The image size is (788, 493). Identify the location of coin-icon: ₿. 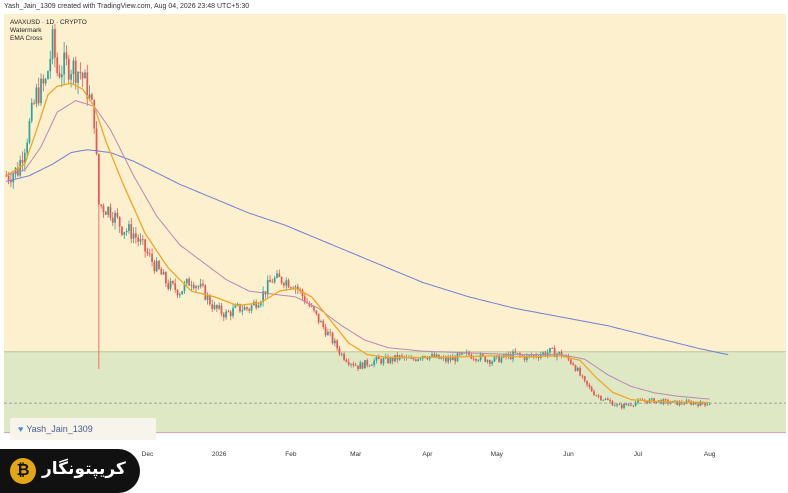
(23, 471).